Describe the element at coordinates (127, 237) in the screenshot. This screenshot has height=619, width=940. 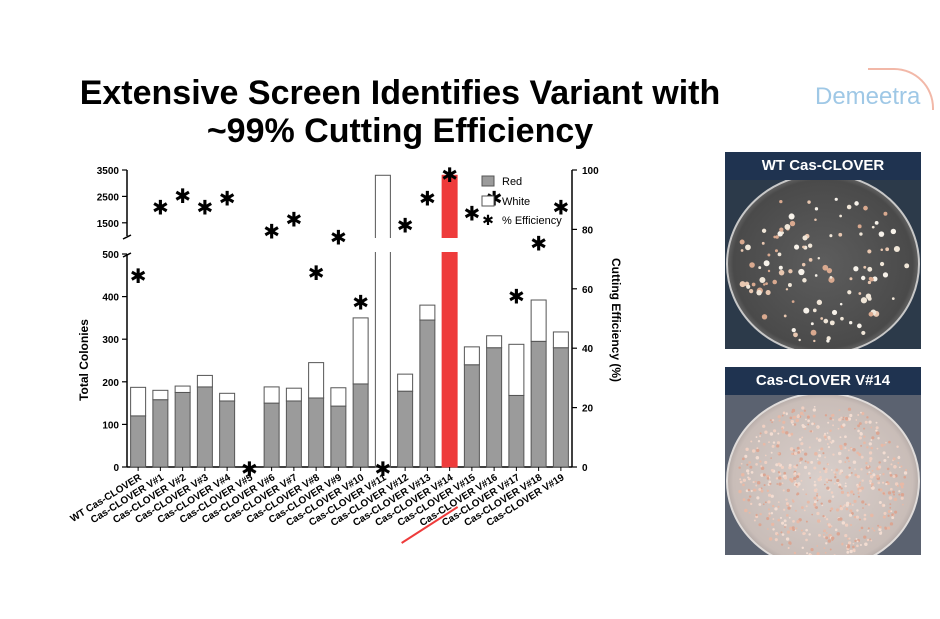
I see `axis-break-mark` at that location.